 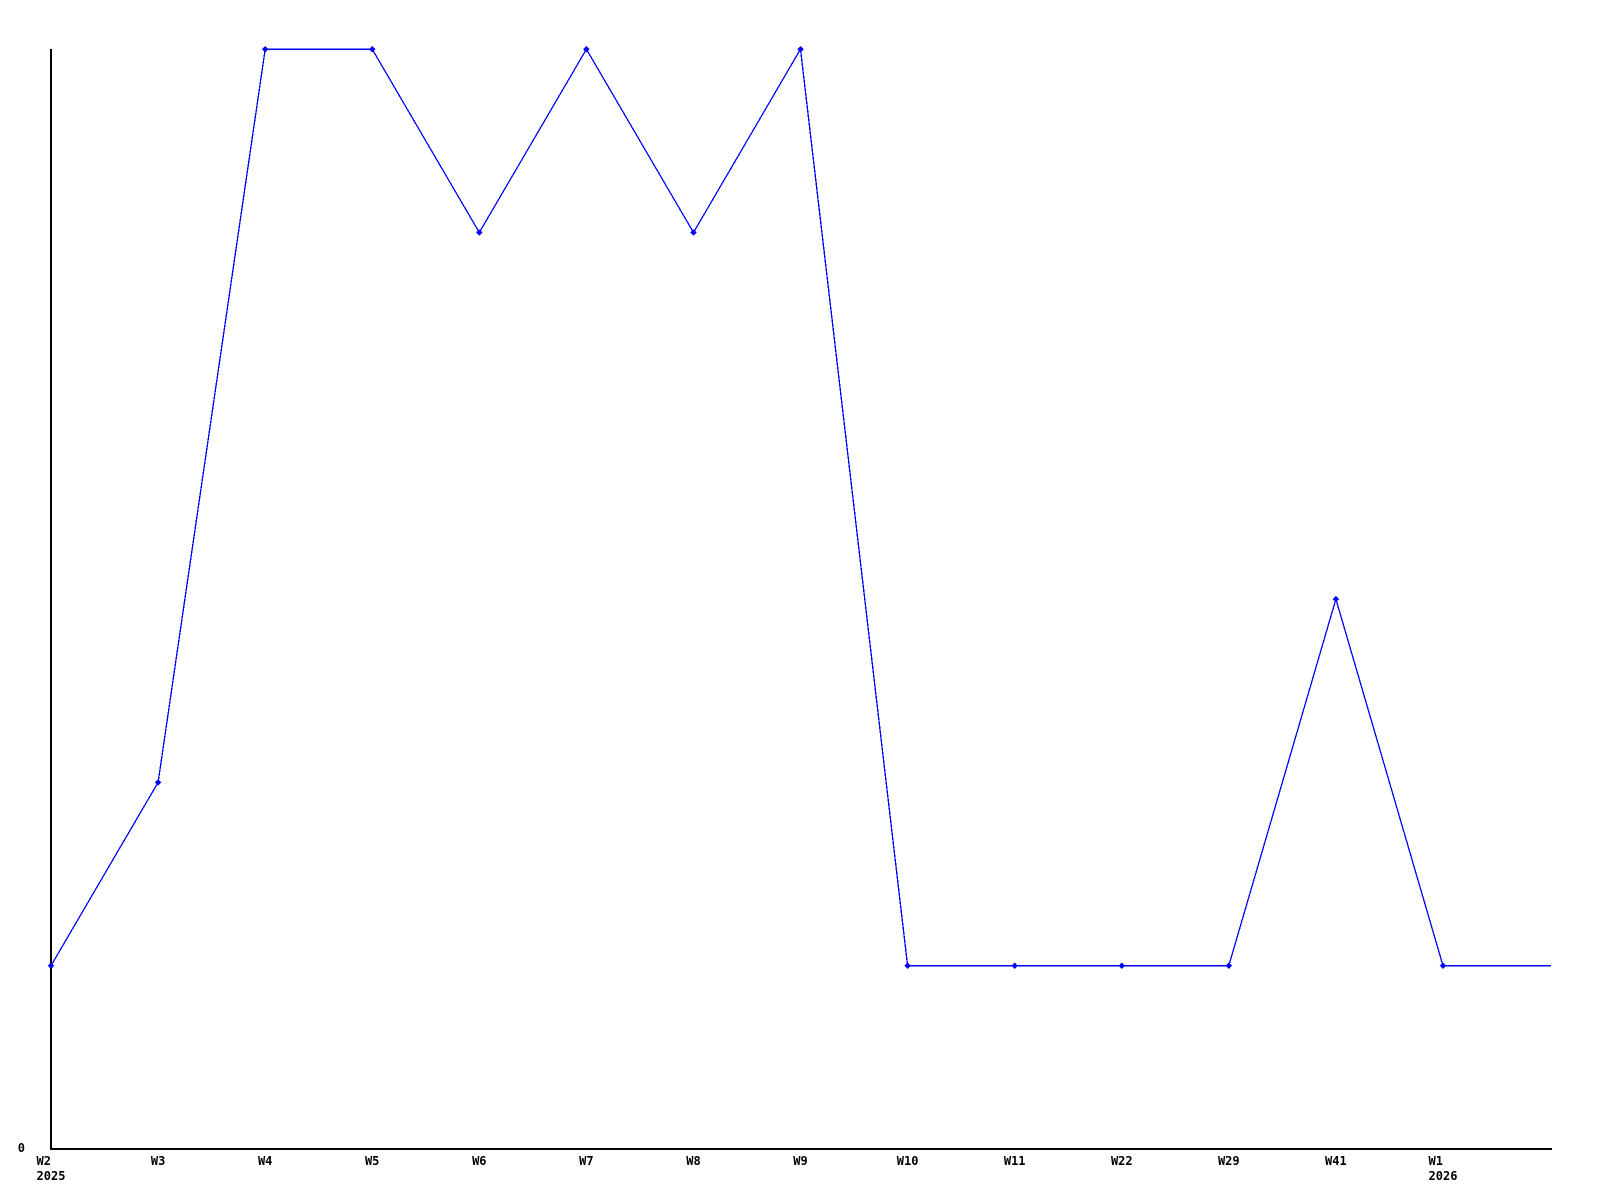 What do you see at coordinates (1443, 1176) in the screenshot?
I see `x-tick-year-text: 2026` at bounding box center [1443, 1176].